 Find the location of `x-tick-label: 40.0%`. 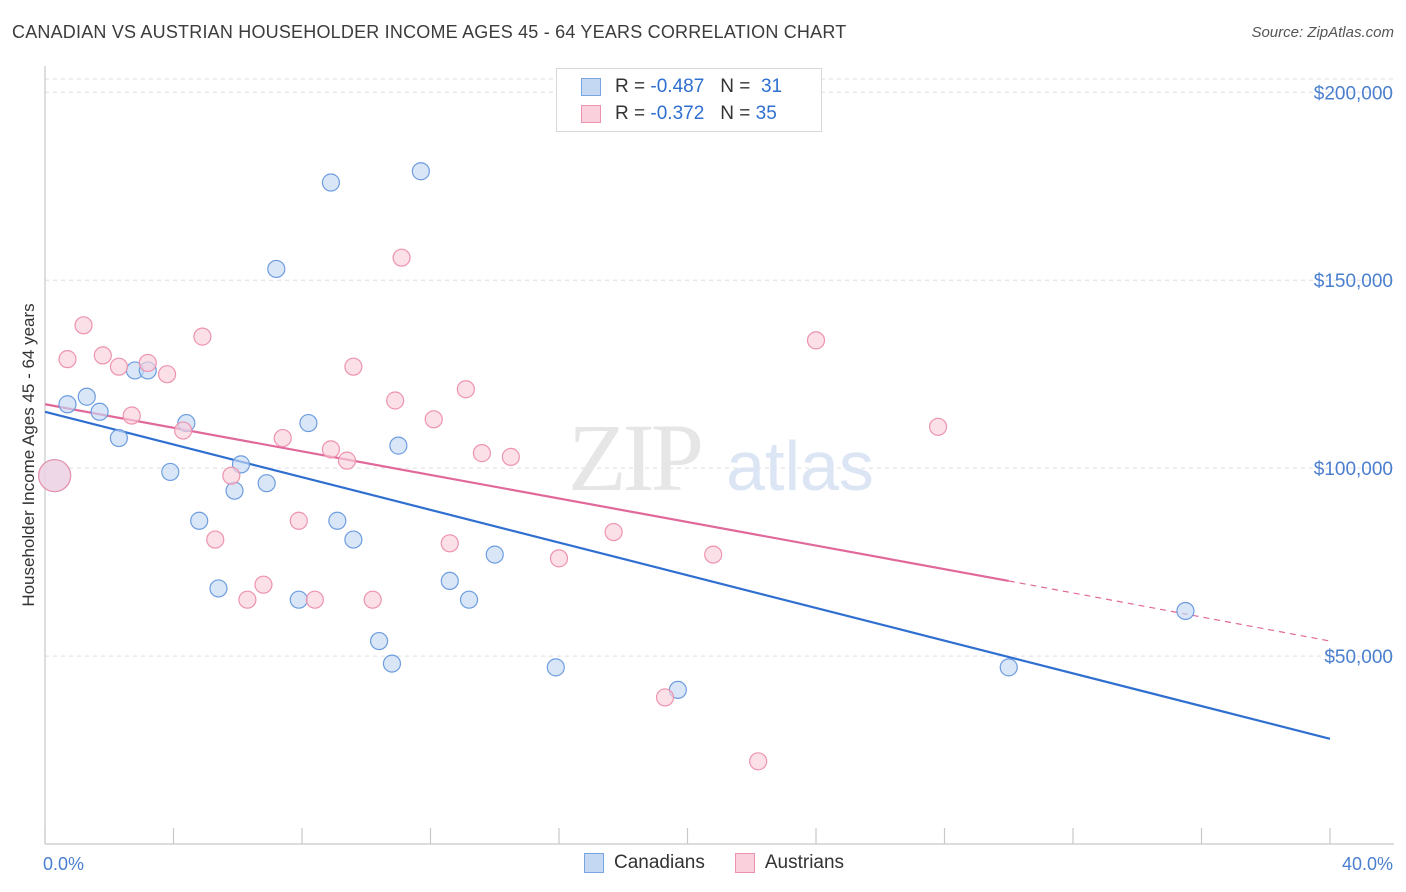

x-tick-label: 40.0% is located at coordinates (1367, 864).